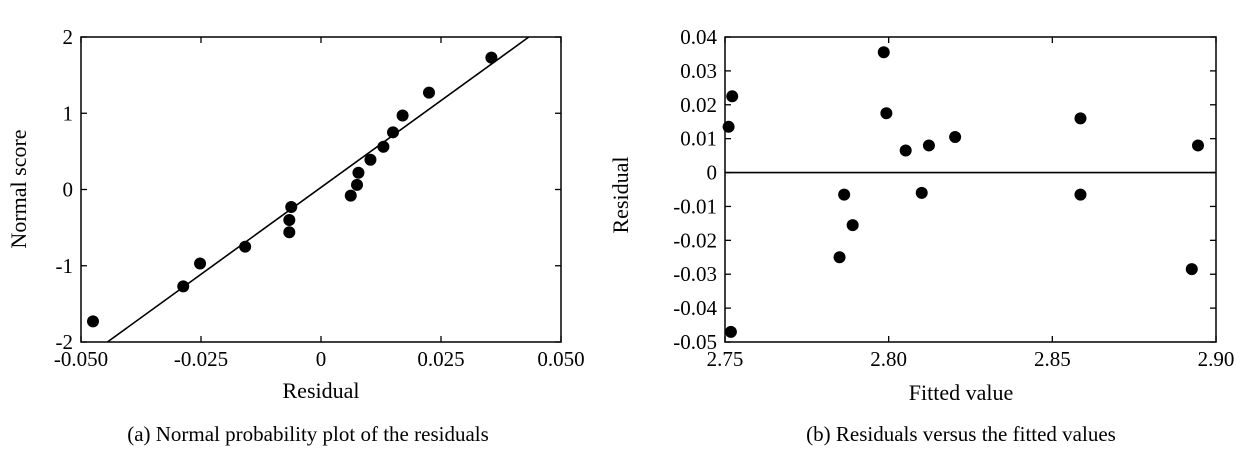 Image resolution: width=1248 pixels, height=457 pixels. What do you see at coordinates (888, 359) in the screenshot?
I see `x-tick-label: 2.80` at bounding box center [888, 359].